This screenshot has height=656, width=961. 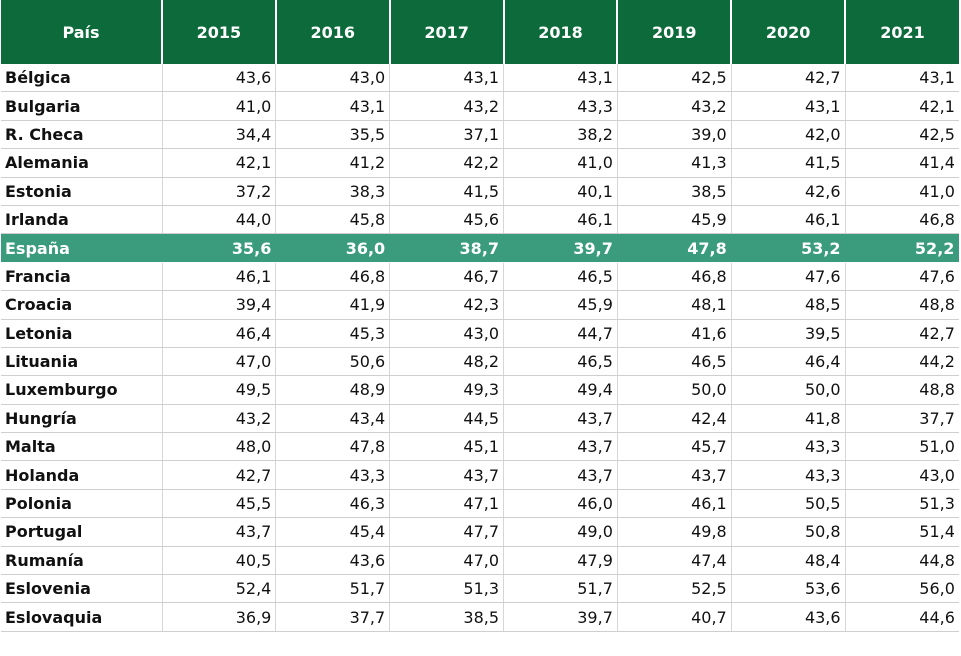 I want to click on value-cell: 44,6, so click(x=902, y=617).